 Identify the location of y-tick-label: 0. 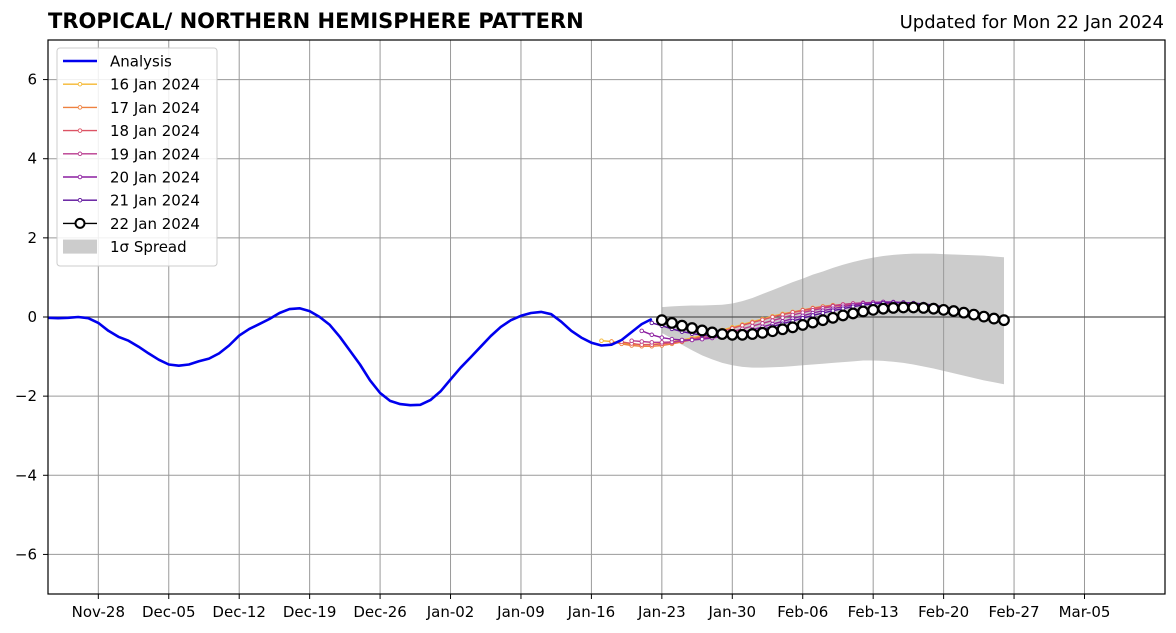
(32, 317).